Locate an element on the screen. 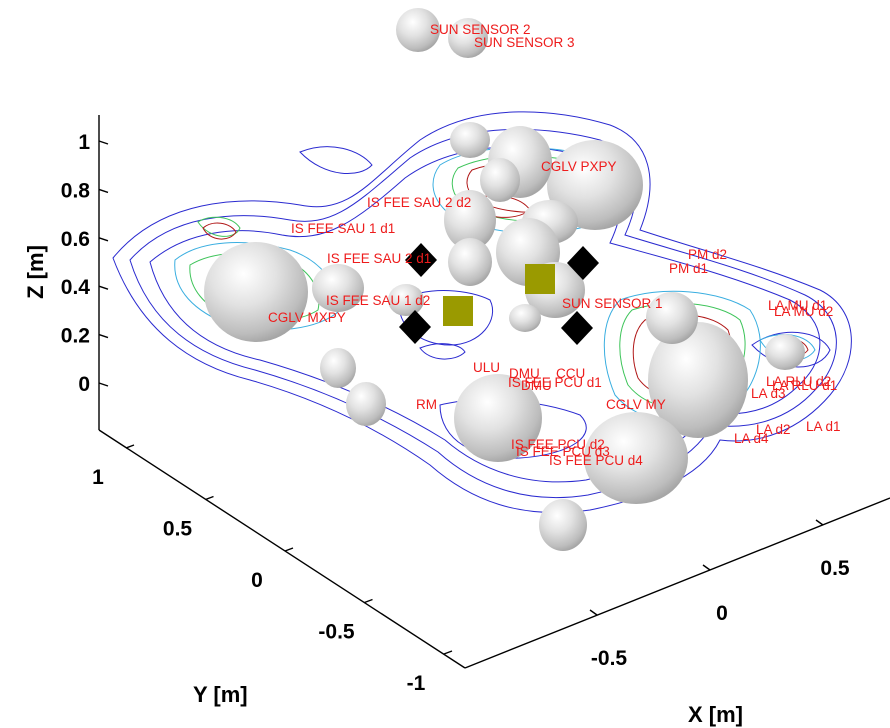  y-axis-label: Y [m] is located at coordinates (220, 694).